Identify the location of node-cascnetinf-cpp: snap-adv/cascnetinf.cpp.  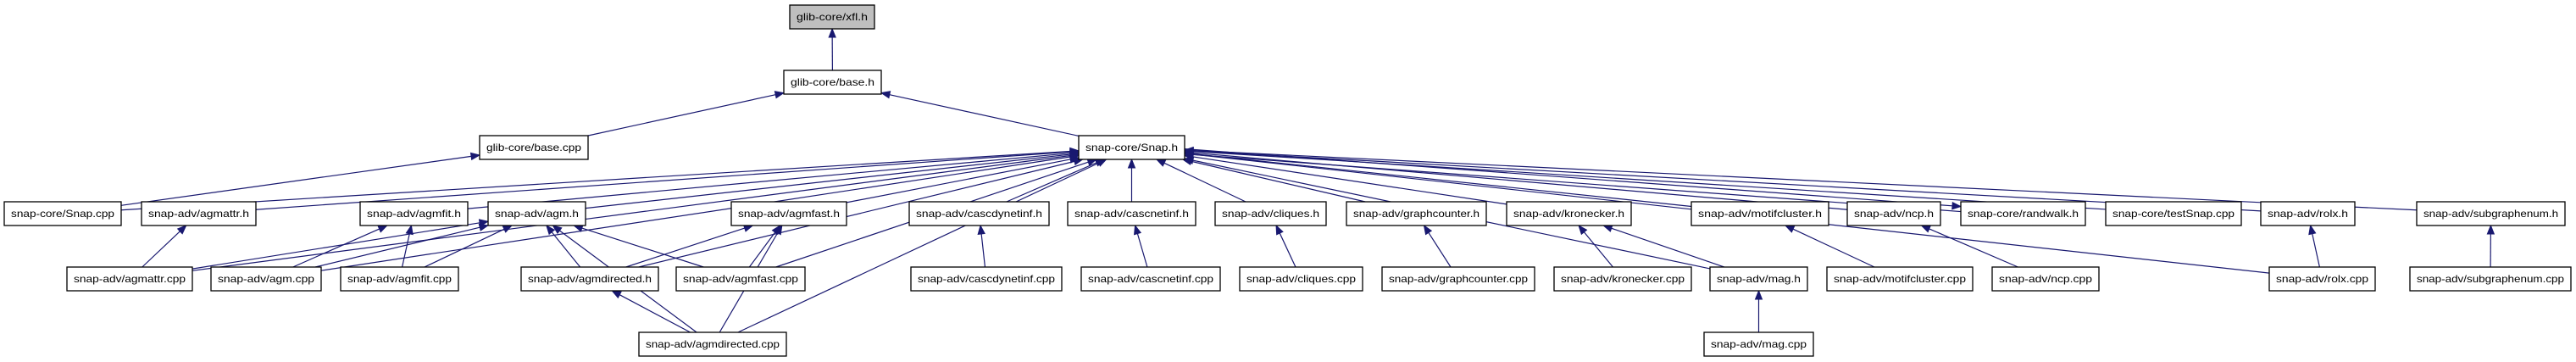
(1150, 279).